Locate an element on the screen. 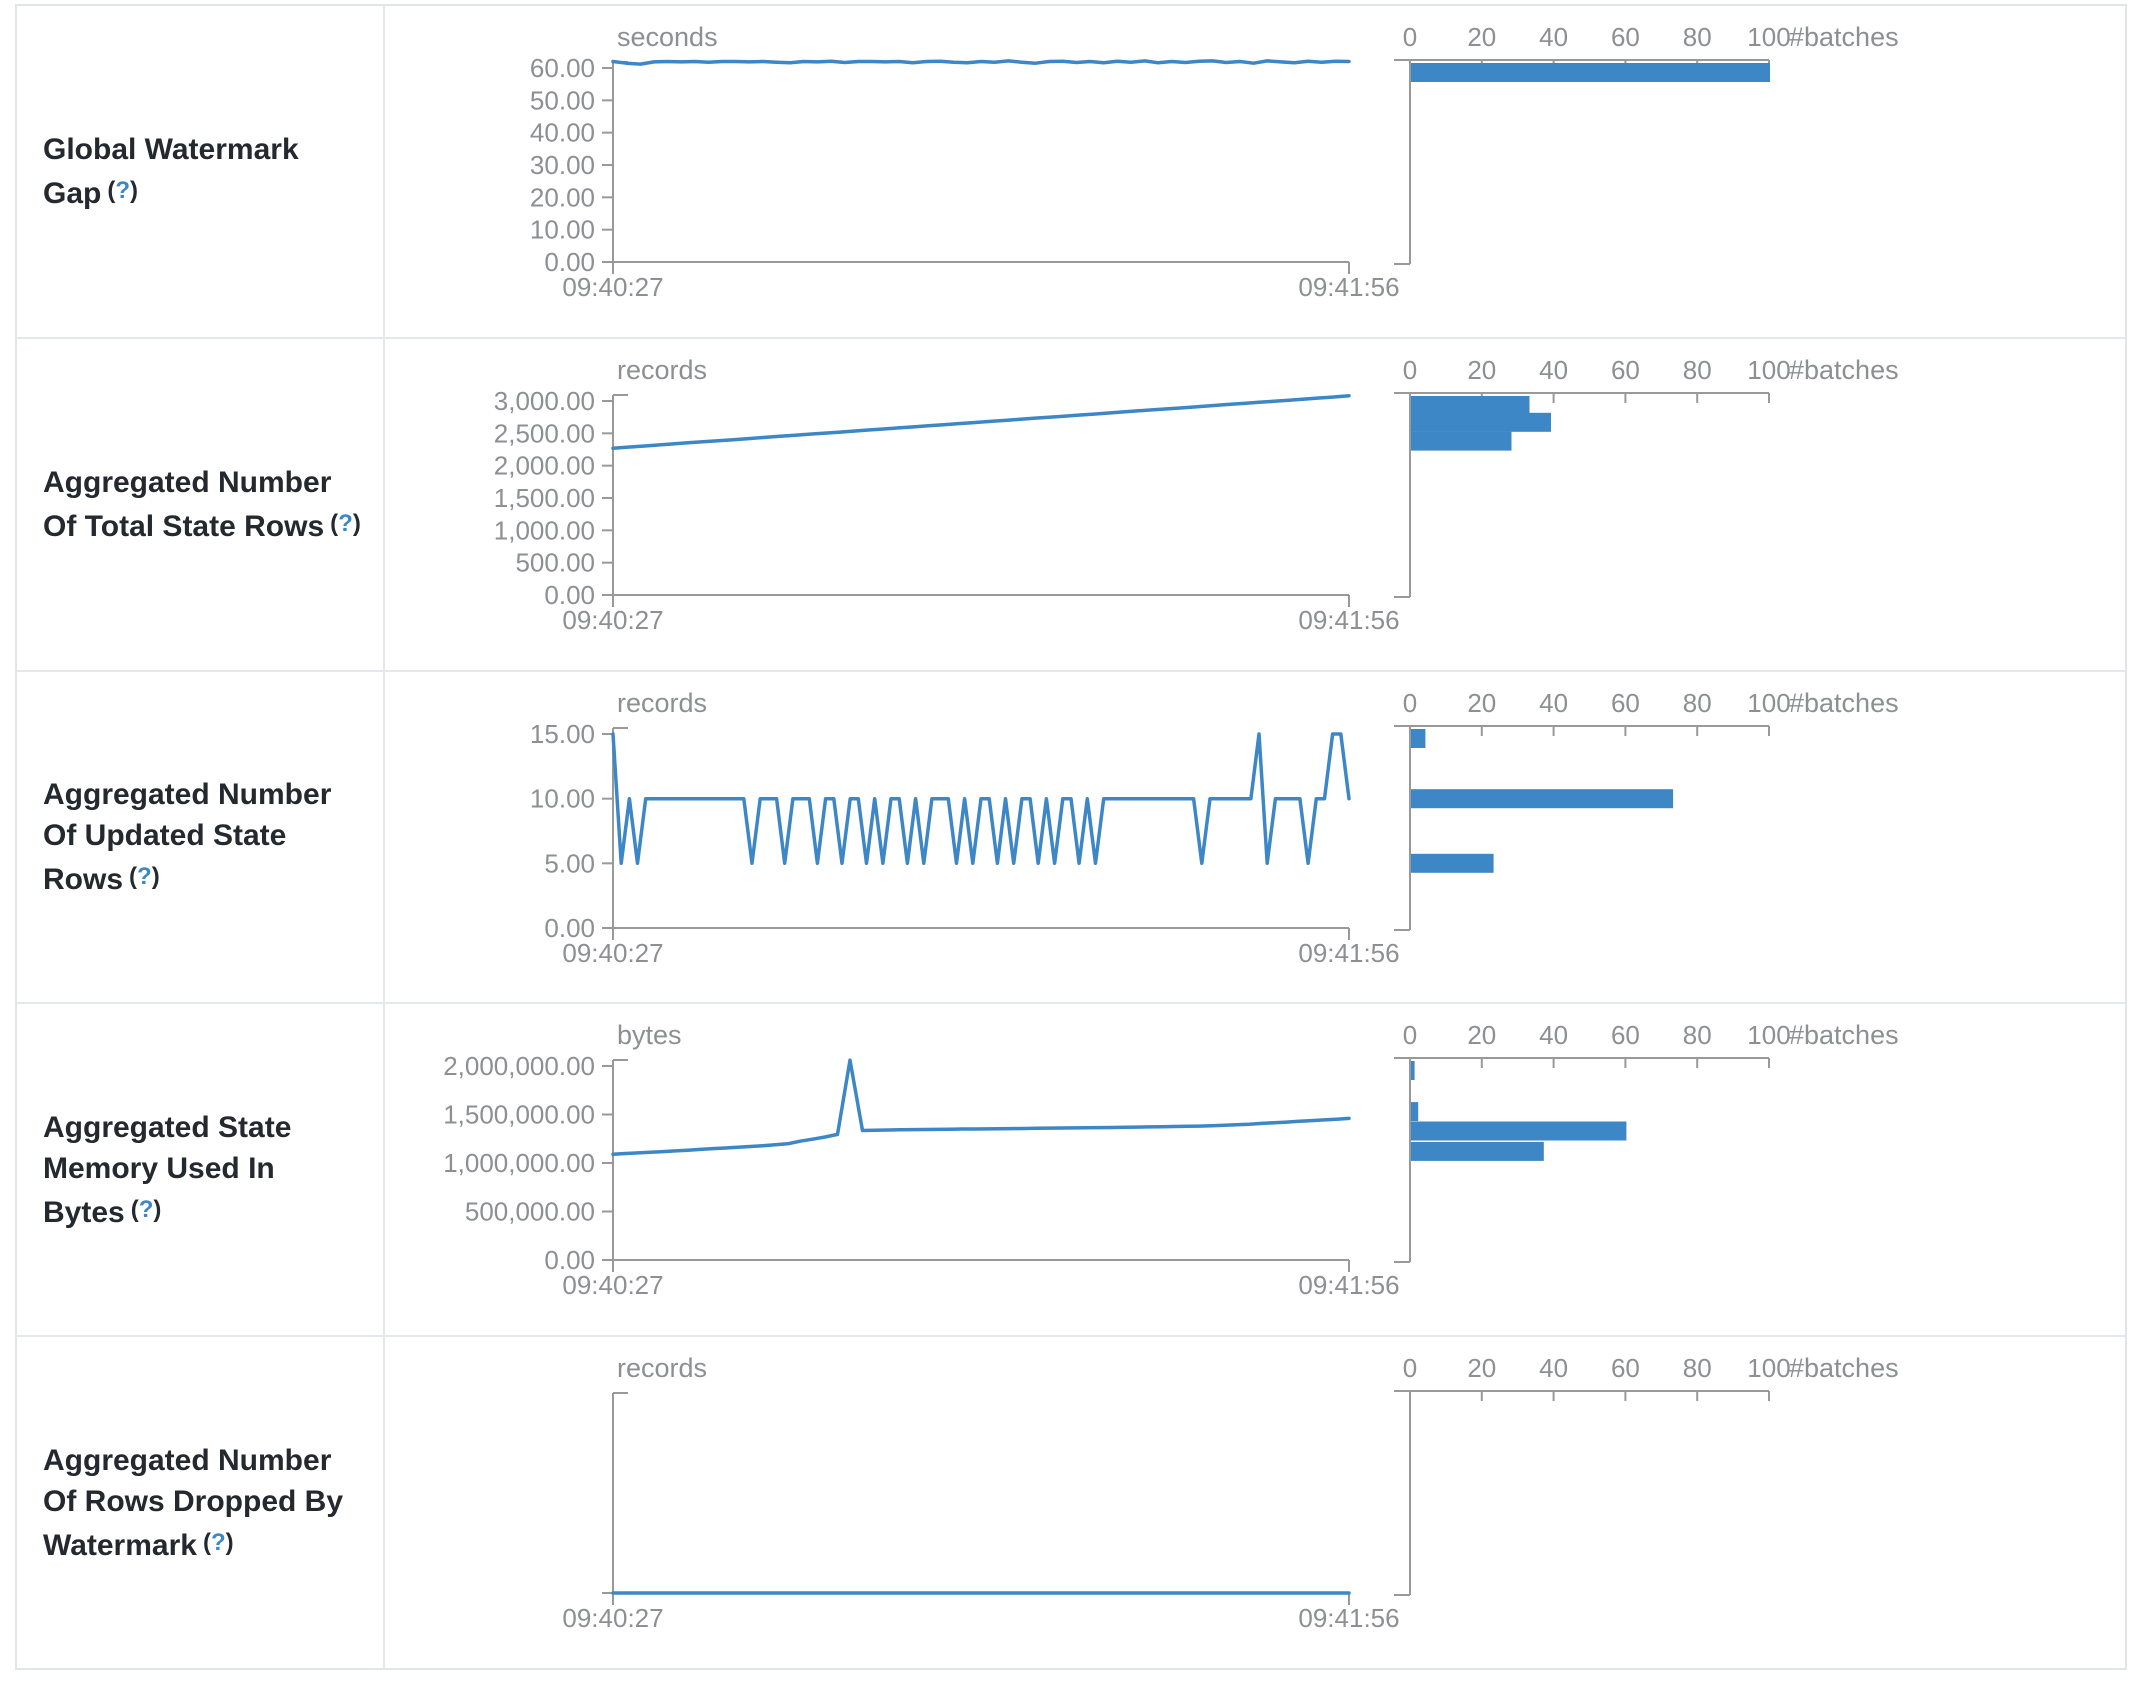 The height and width of the screenshot is (1686, 2132). y-axis-tick-label: 1,500.00 is located at coordinates (544, 498).